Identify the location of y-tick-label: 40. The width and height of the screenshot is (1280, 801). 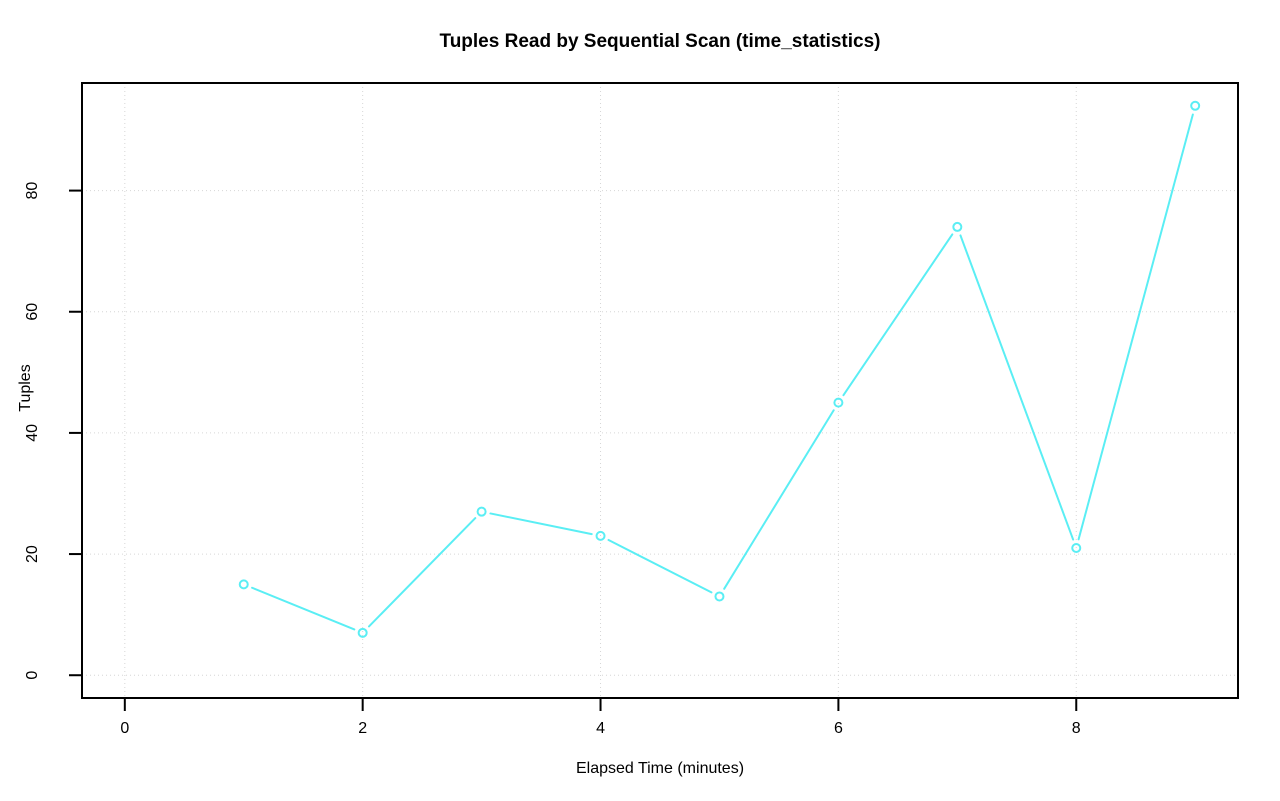
(32, 433).